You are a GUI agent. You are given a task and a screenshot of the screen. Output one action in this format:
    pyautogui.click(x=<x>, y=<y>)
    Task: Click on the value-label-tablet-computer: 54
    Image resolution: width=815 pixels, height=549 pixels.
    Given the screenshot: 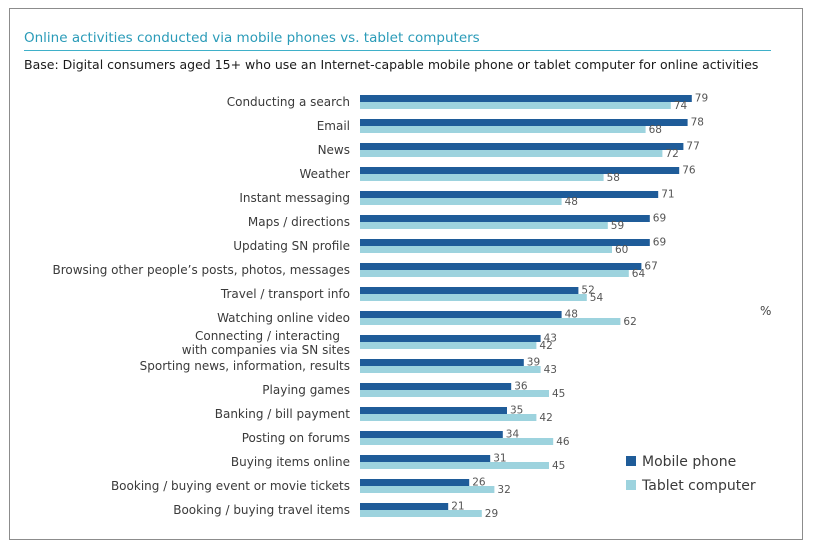 What is the action you would take?
    pyautogui.click(x=597, y=298)
    